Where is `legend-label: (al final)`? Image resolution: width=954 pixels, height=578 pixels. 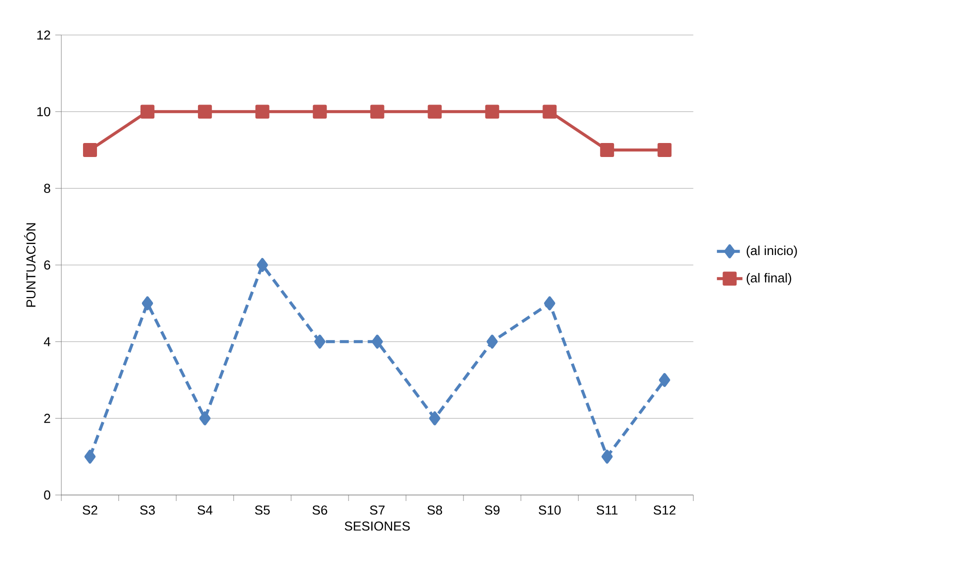
legend-label: (al final) is located at coordinates (769, 279).